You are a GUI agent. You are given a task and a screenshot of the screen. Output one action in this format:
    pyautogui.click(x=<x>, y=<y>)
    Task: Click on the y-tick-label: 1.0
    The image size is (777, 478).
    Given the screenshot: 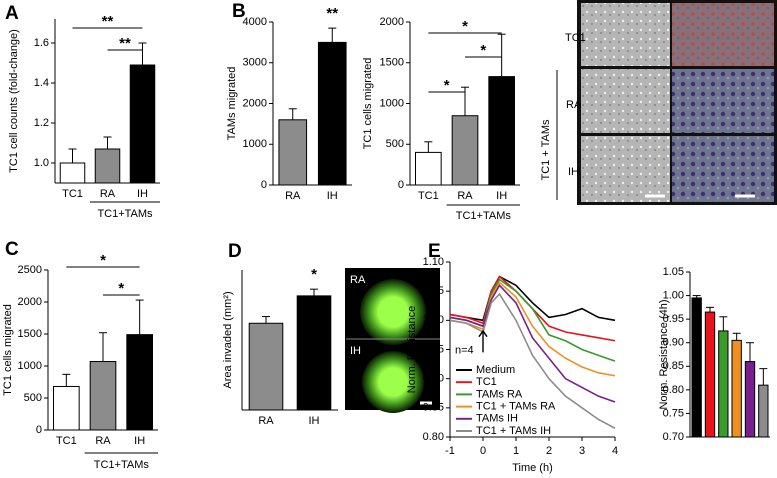 What is the action you would take?
    pyautogui.click(x=41, y=163)
    